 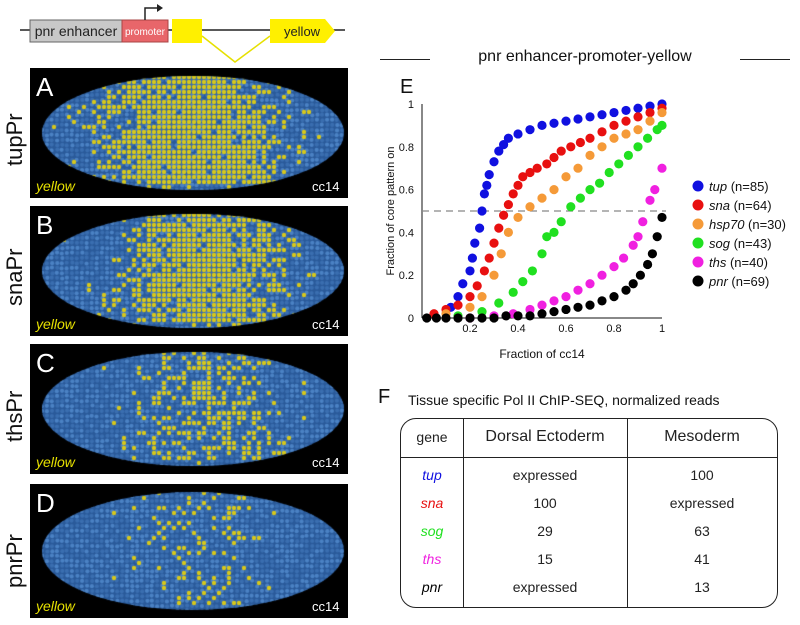 I want to click on dorsal-ectoderm-cell-sog: 29, so click(x=545, y=531).